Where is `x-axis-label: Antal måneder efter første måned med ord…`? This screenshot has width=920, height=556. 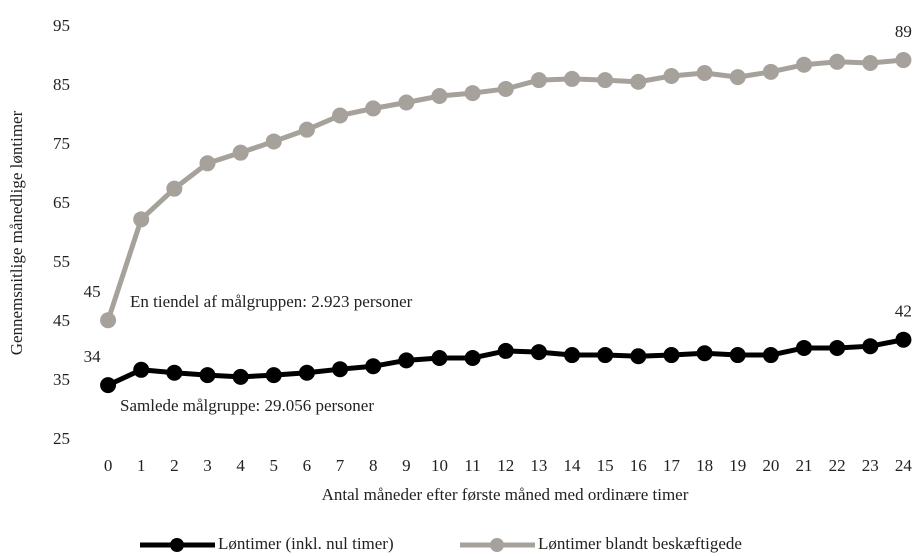
x-axis-label: Antal måneder efter første måned med ord… is located at coordinates (505, 494).